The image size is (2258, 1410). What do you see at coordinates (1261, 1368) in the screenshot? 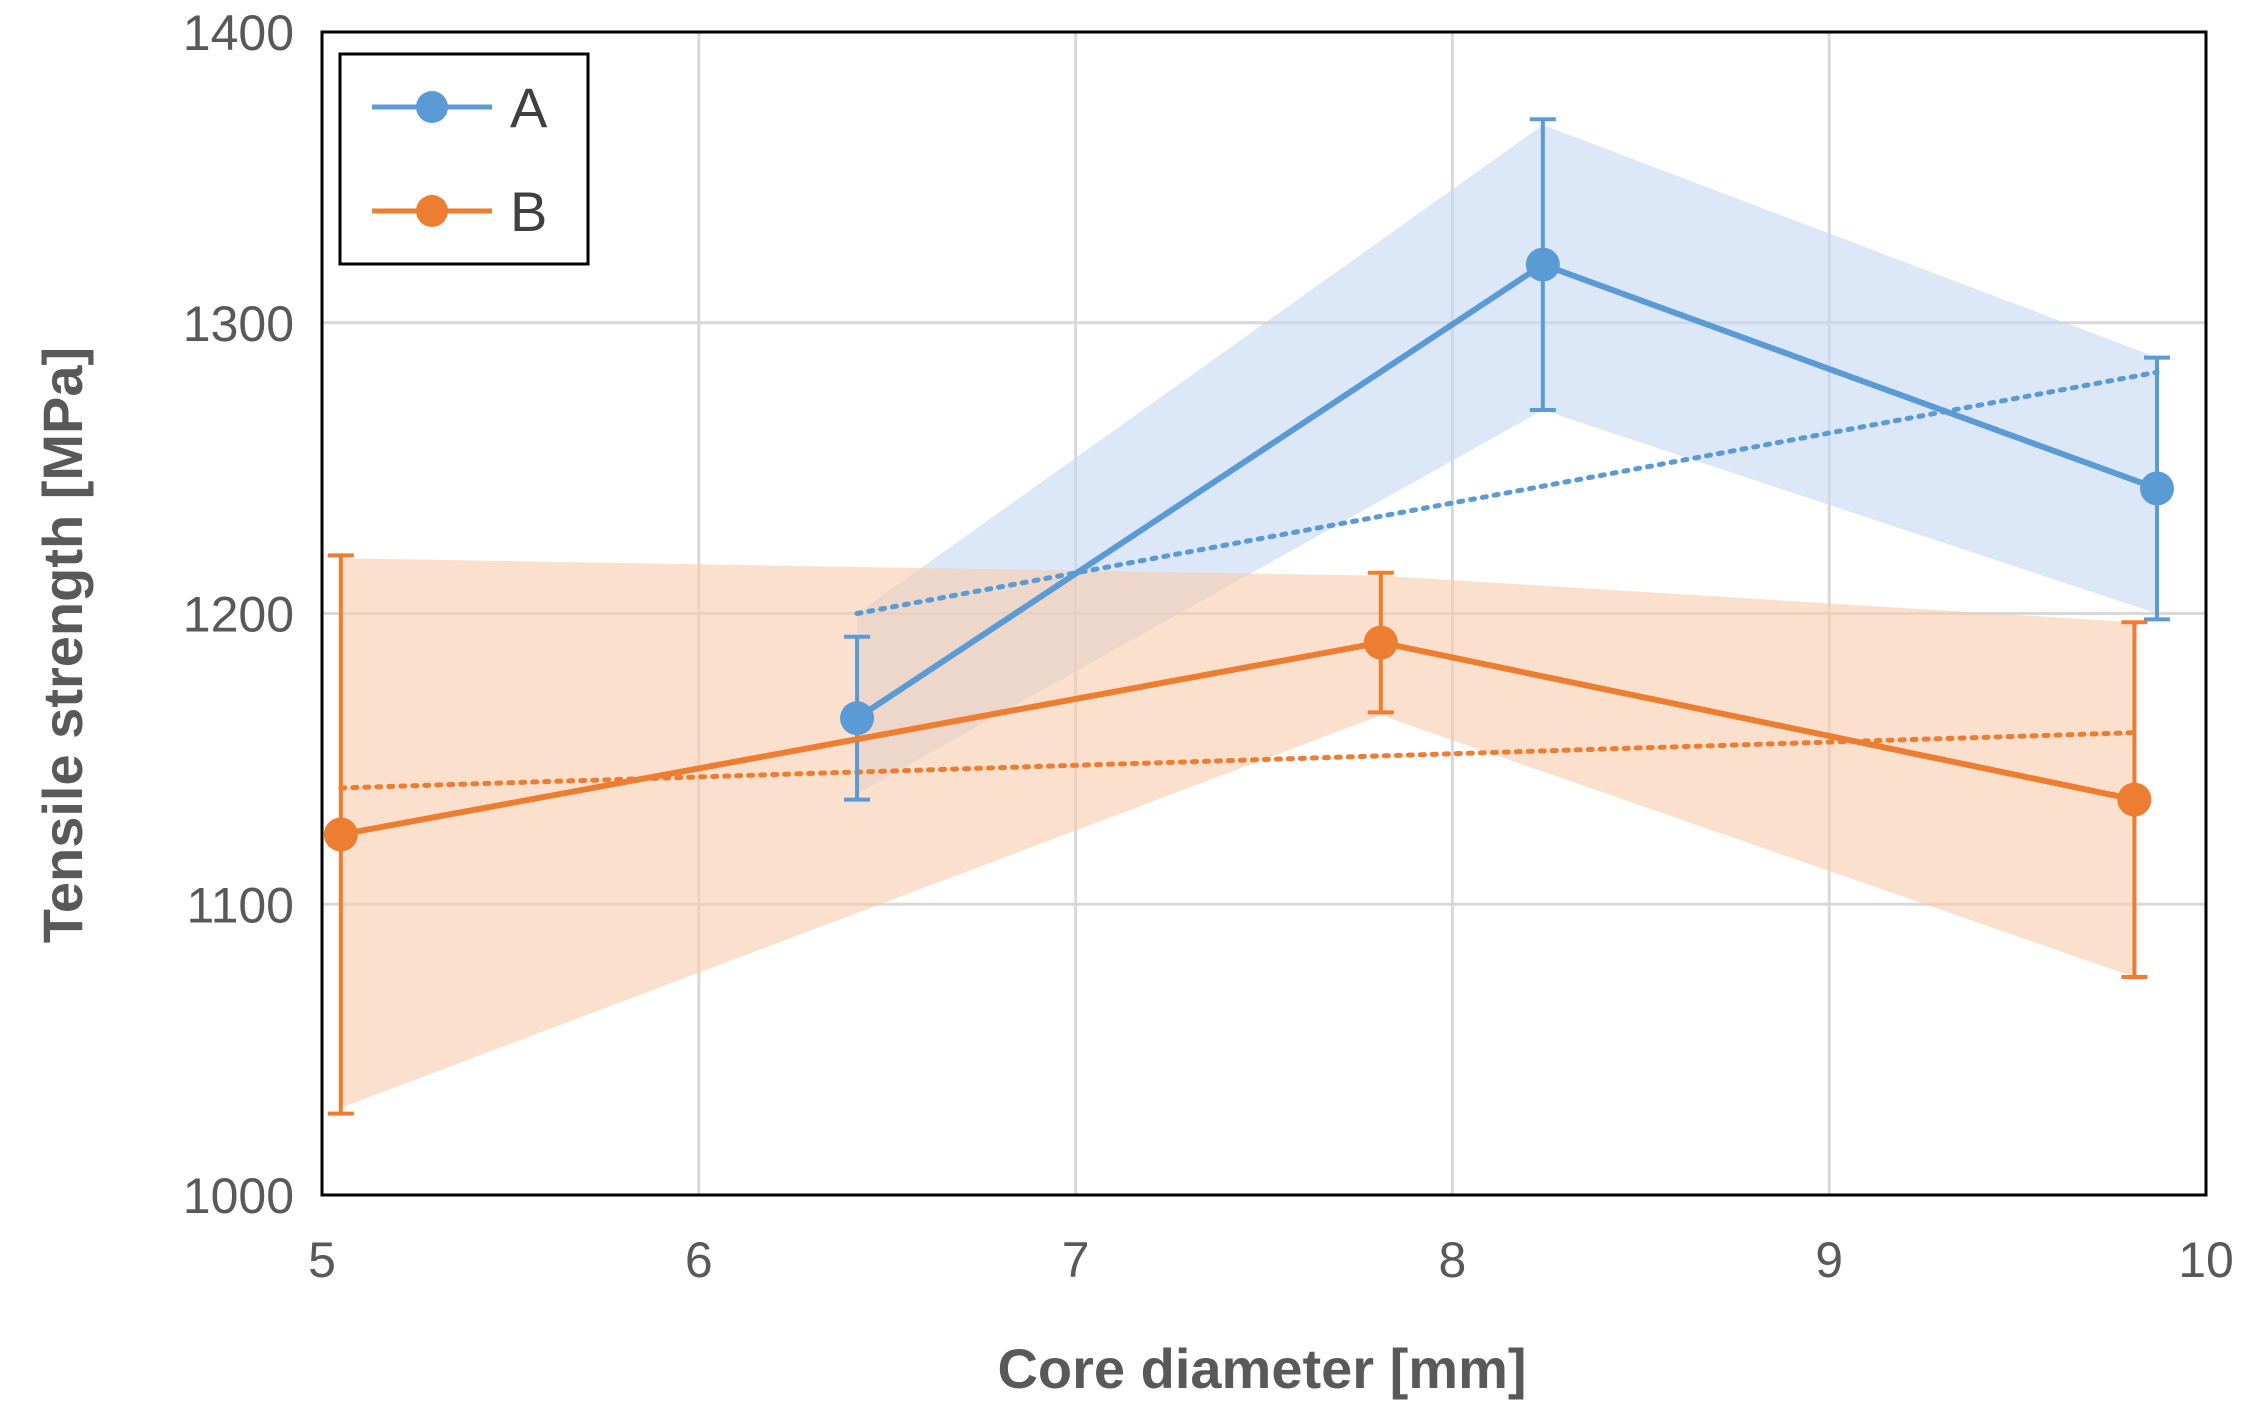
I see `x-axis-title: Core diameter [mm]` at bounding box center [1261, 1368].